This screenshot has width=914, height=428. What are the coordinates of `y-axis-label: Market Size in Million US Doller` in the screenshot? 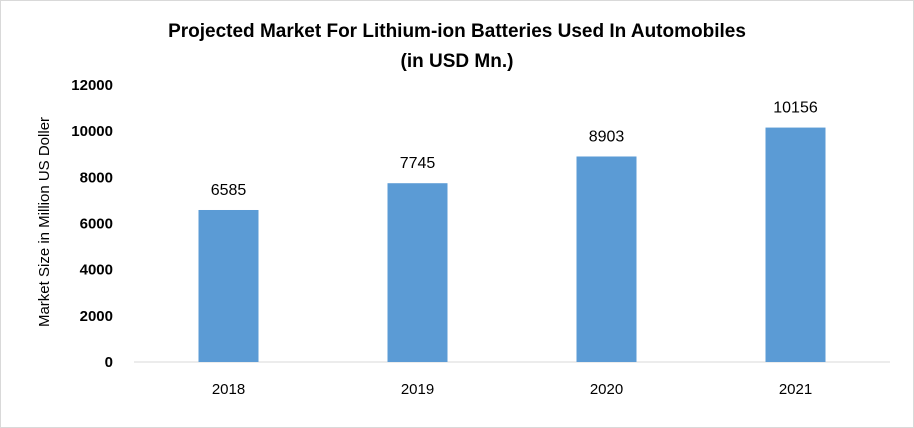 It's located at (44, 222).